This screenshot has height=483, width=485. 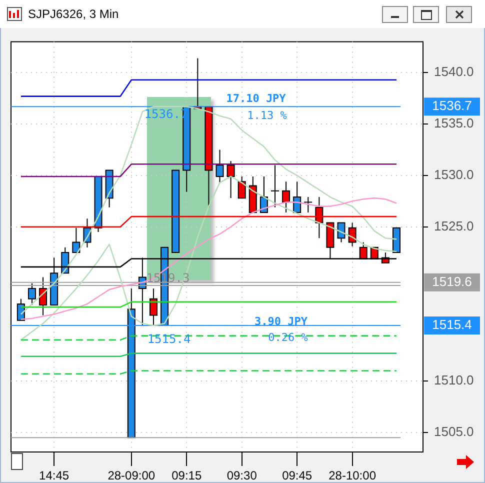 What do you see at coordinates (454, 123) in the screenshot?
I see `y-tick-label: 1535.0` at bounding box center [454, 123].